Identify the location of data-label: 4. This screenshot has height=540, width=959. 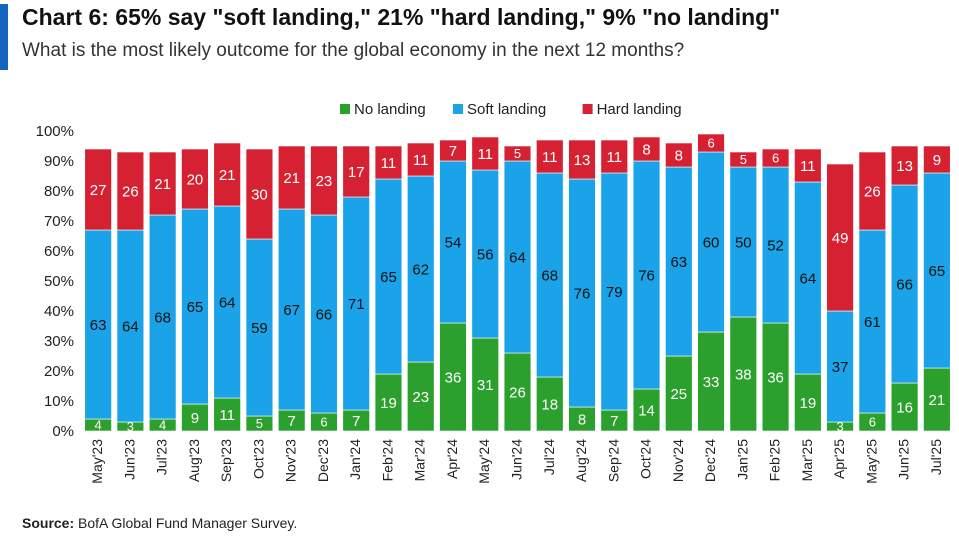
(162, 425).